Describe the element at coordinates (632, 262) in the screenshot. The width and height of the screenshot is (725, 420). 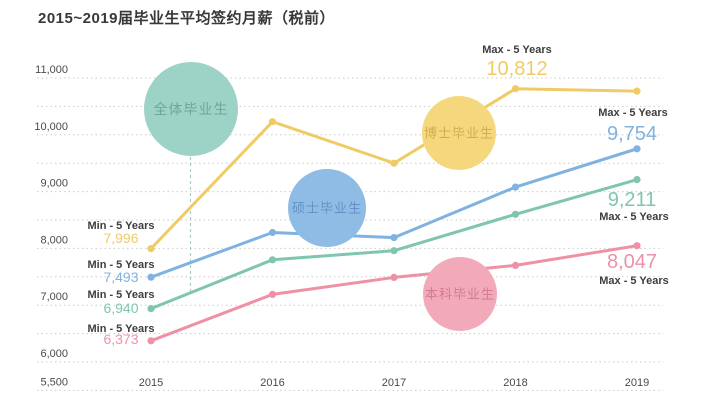
I see `max-annotation-value-bachelor: 8,047` at that location.